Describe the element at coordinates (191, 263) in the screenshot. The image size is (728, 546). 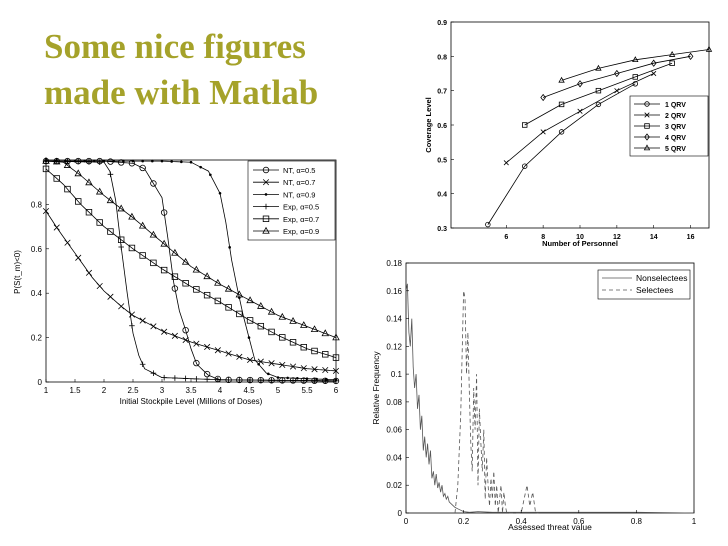
I see `chart-a-series-line` at that location.